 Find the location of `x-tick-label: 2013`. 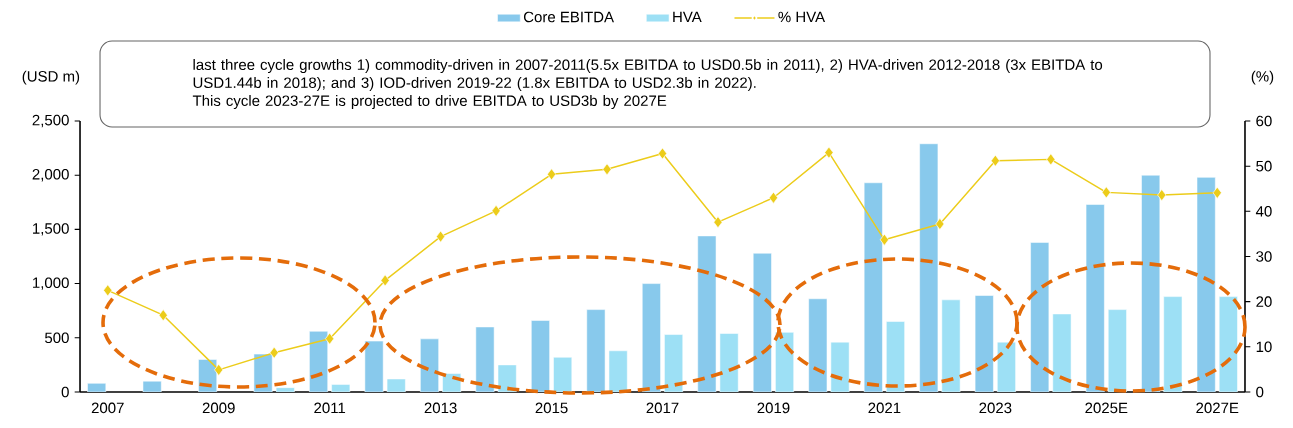

x-tick-label: 2013 is located at coordinates (440, 408).